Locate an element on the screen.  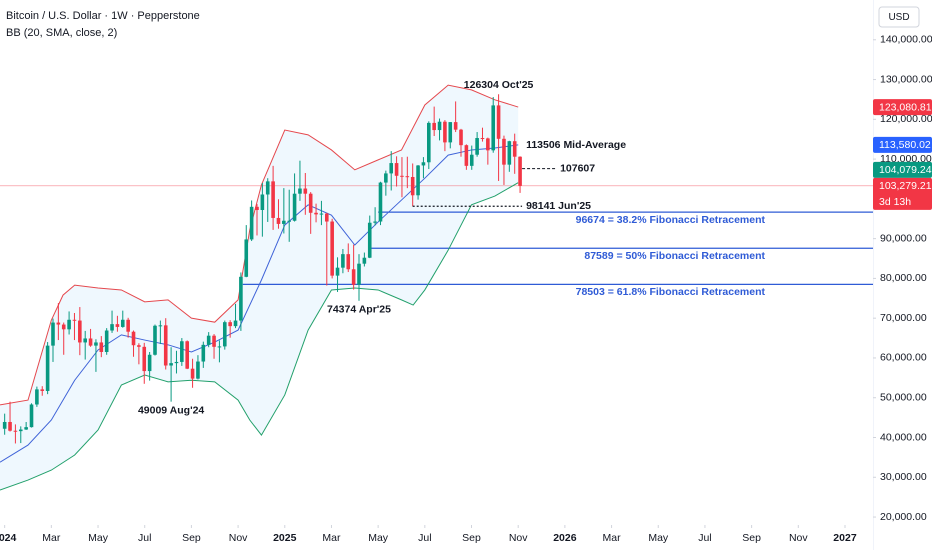
price-badge: 104,079.24 is located at coordinates (902, 169).